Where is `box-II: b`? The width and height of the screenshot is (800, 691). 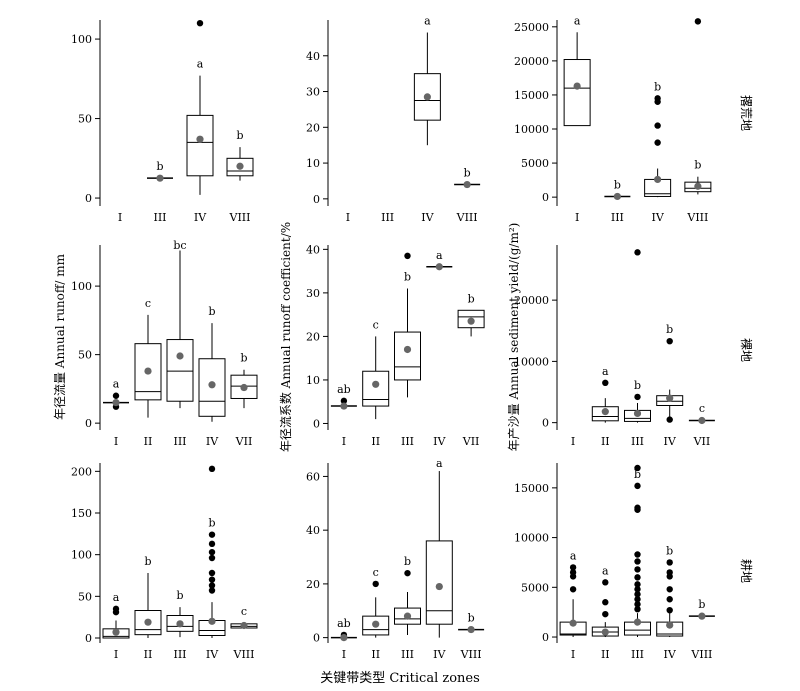
box-II: b is located at coordinates (148, 596).